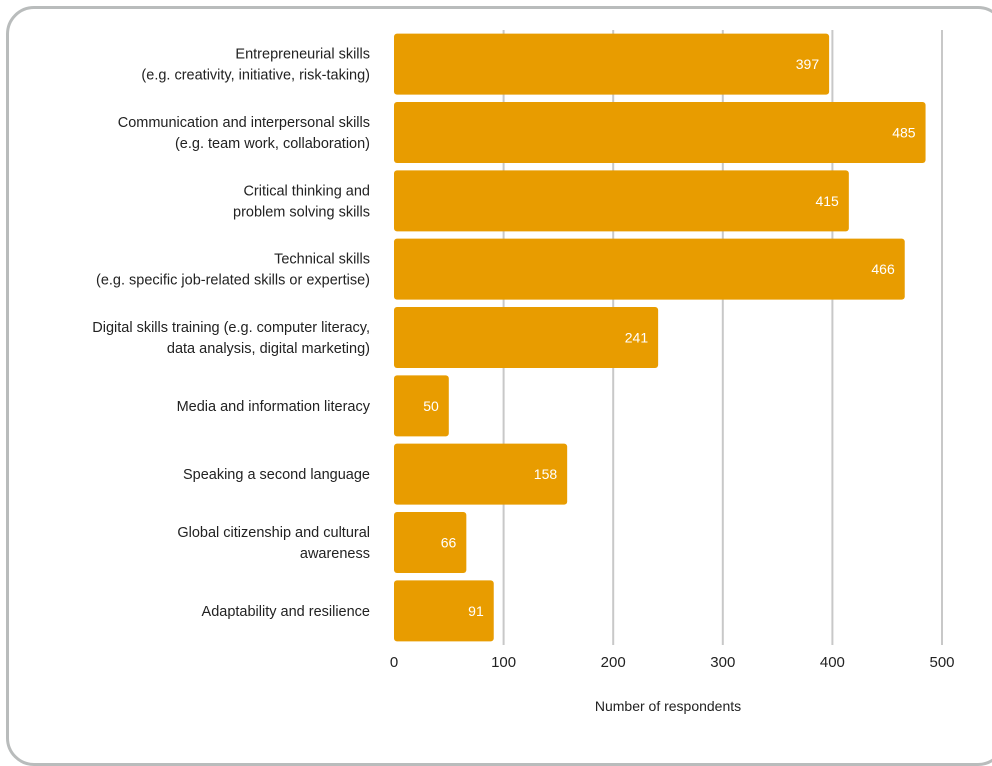 The image size is (992, 766). What do you see at coordinates (476, 611) in the screenshot?
I see `data-label-9: 91` at bounding box center [476, 611].